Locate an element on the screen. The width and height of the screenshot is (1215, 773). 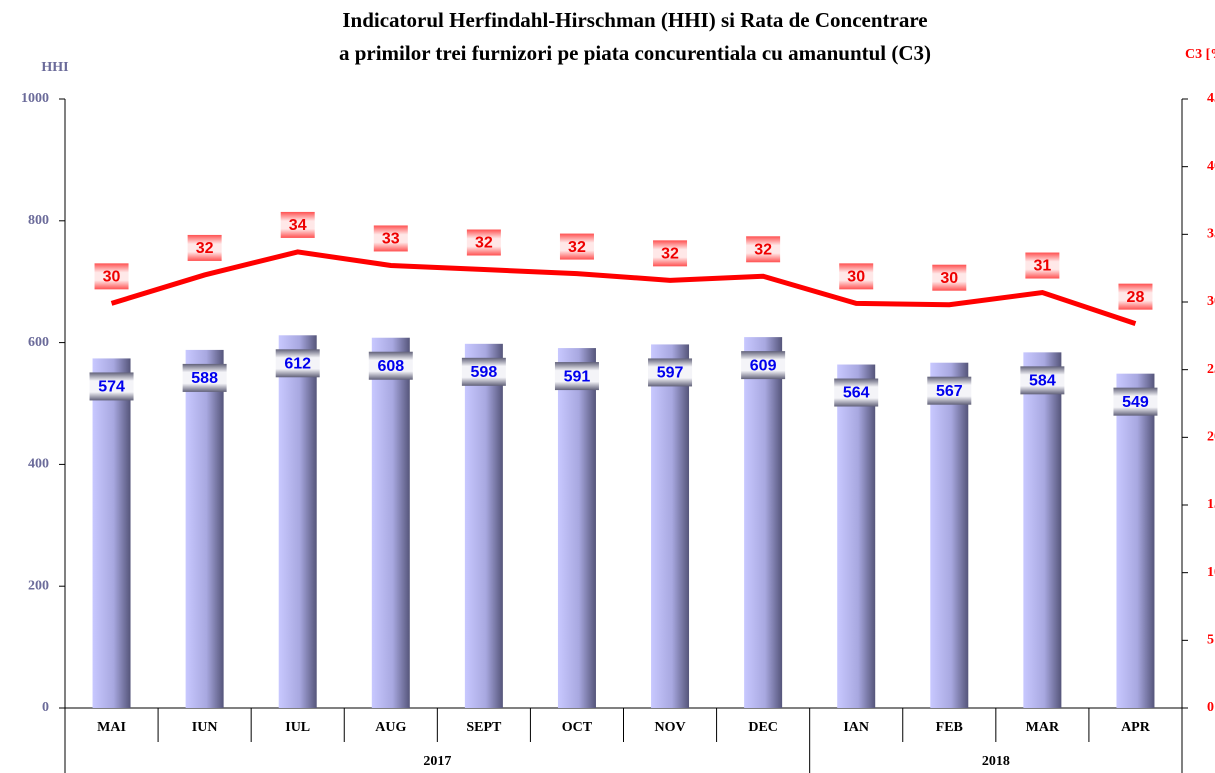
bar-label: 591 is located at coordinates (577, 376).